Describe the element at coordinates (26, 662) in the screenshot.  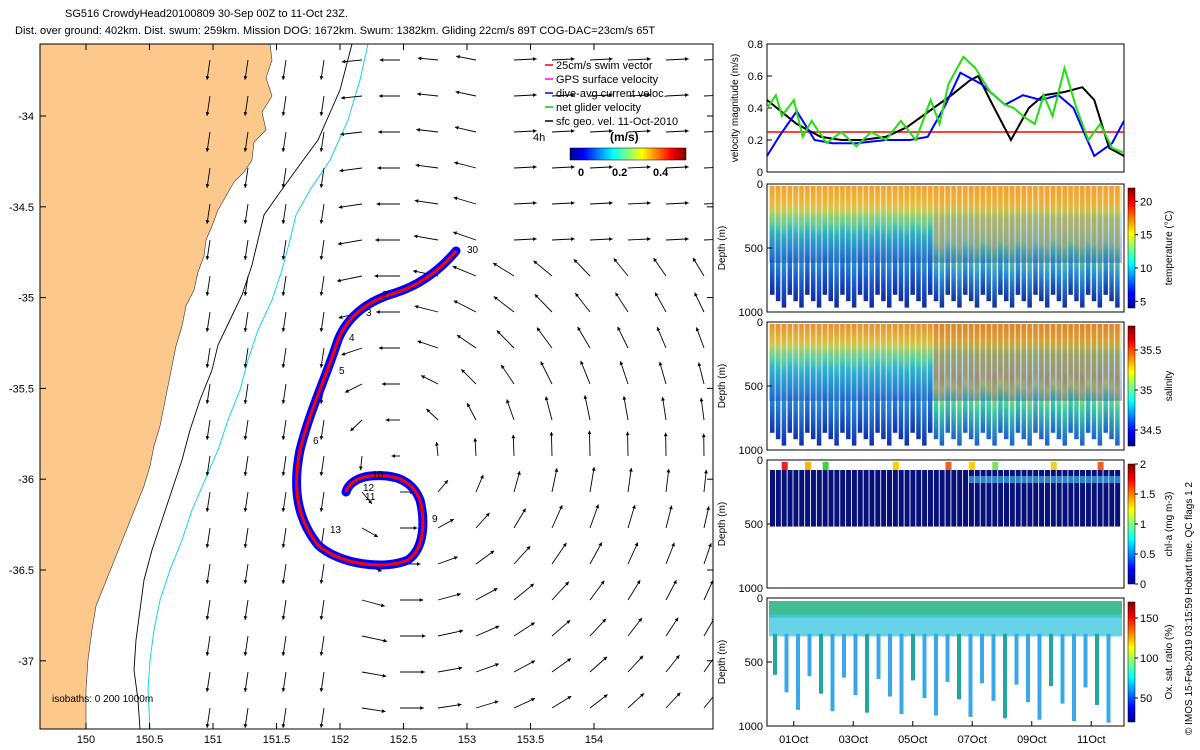
I see `map-y-tick-label: -37` at that location.